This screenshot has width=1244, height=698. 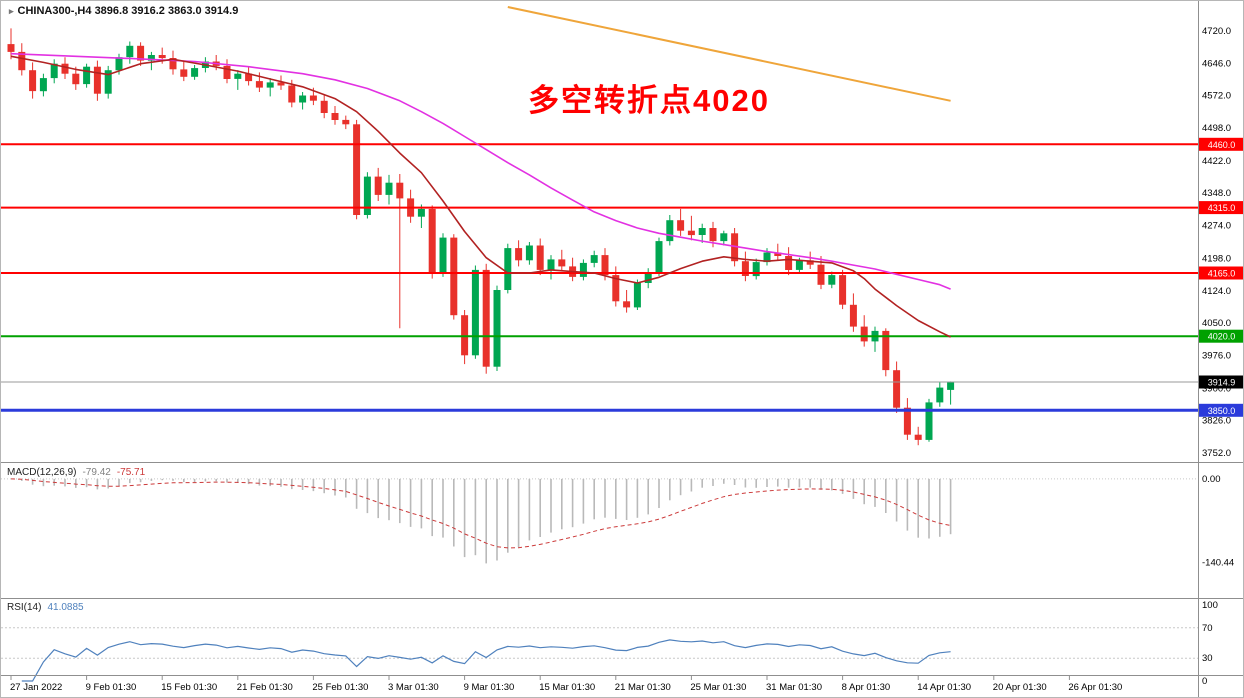 I want to click on time-tick-label: 15 Feb 01:30, so click(x=189, y=687).